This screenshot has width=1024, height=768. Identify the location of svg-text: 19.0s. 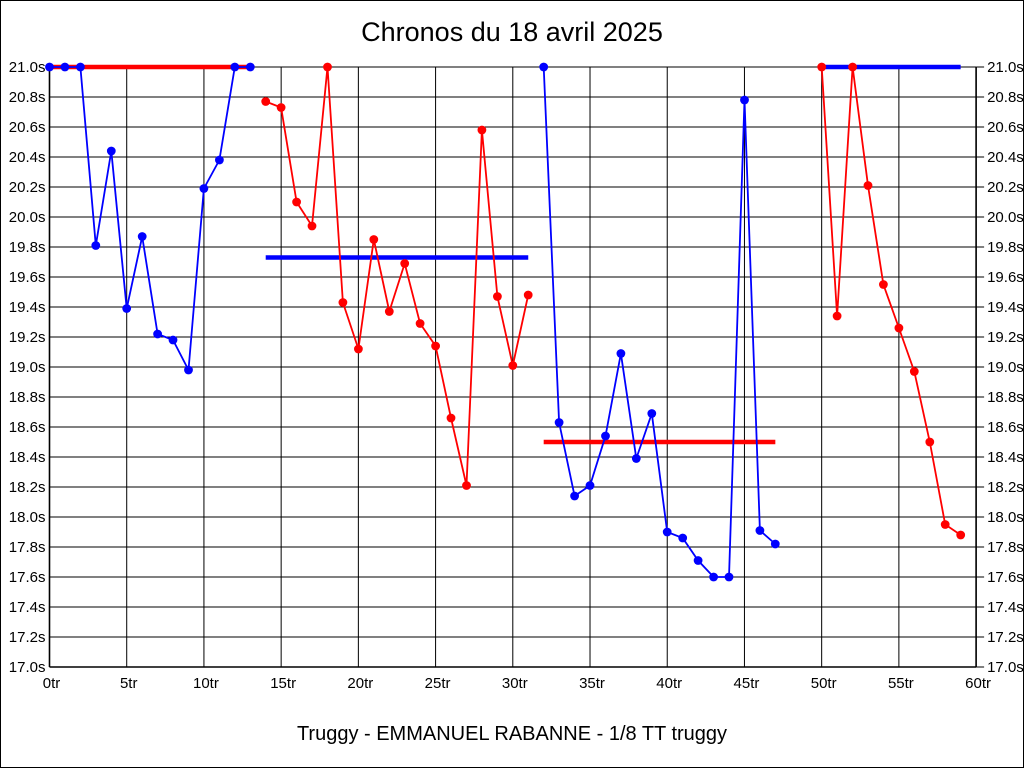
(1005, 367).